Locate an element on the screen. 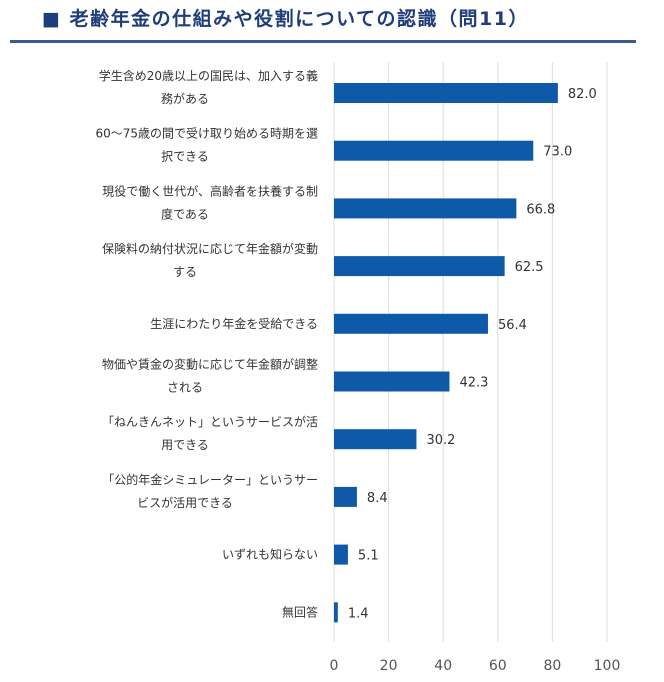  category-label: 択できる is located at coordinates (185, 157).